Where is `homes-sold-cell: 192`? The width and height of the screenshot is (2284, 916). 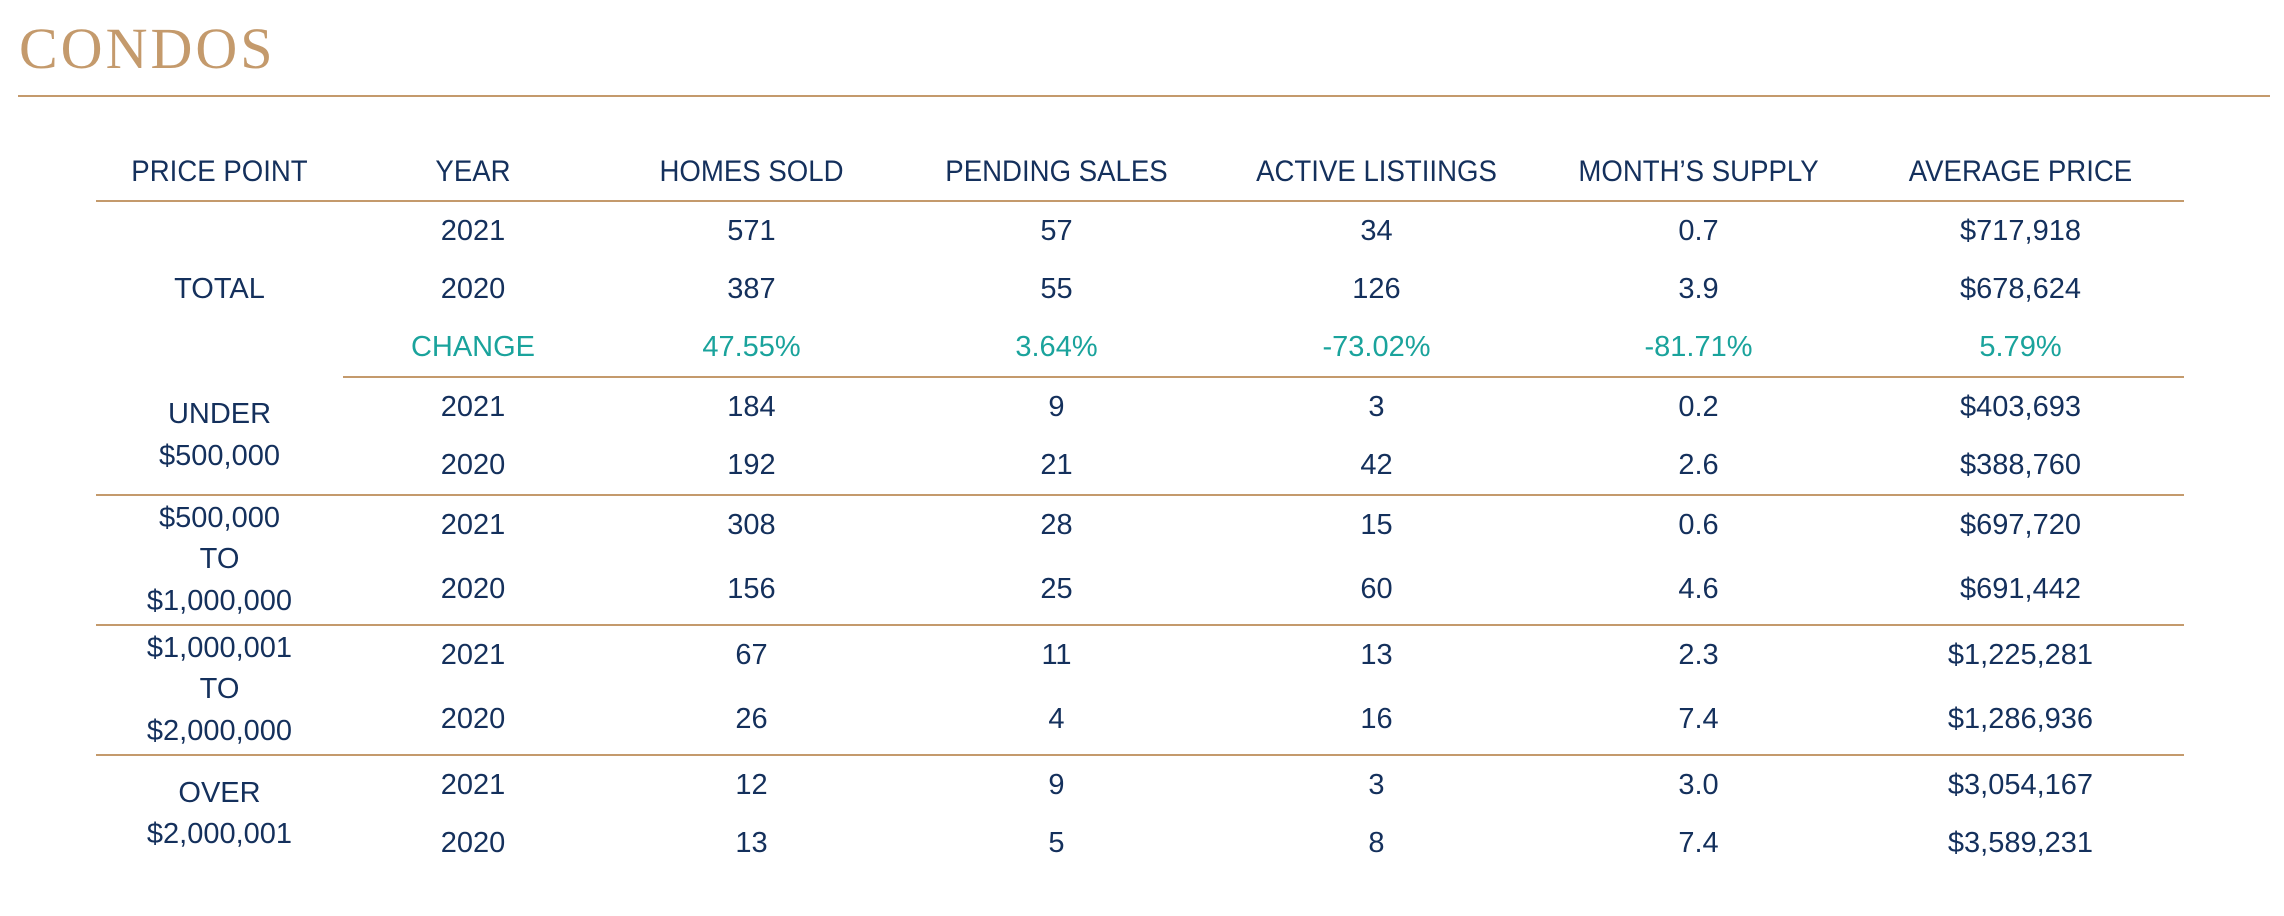 homes-sold-cell: 192 is located at coordinates (751, 466).